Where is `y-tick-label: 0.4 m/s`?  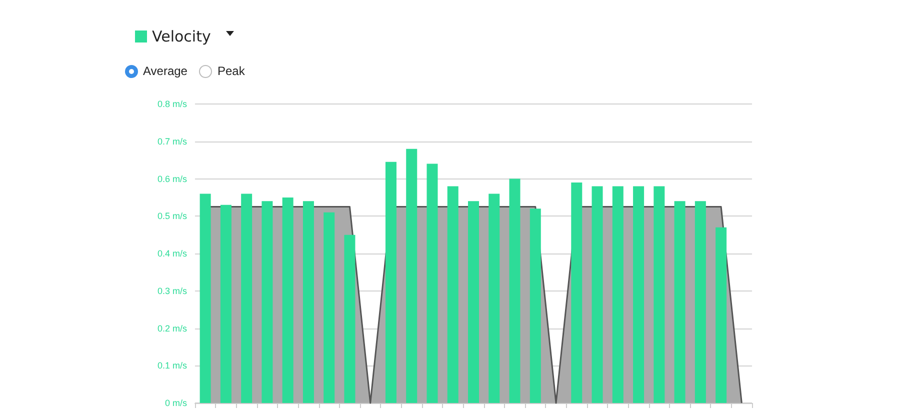 y-tick-label: 0.4 m/s is located at coordinates (172, 253).